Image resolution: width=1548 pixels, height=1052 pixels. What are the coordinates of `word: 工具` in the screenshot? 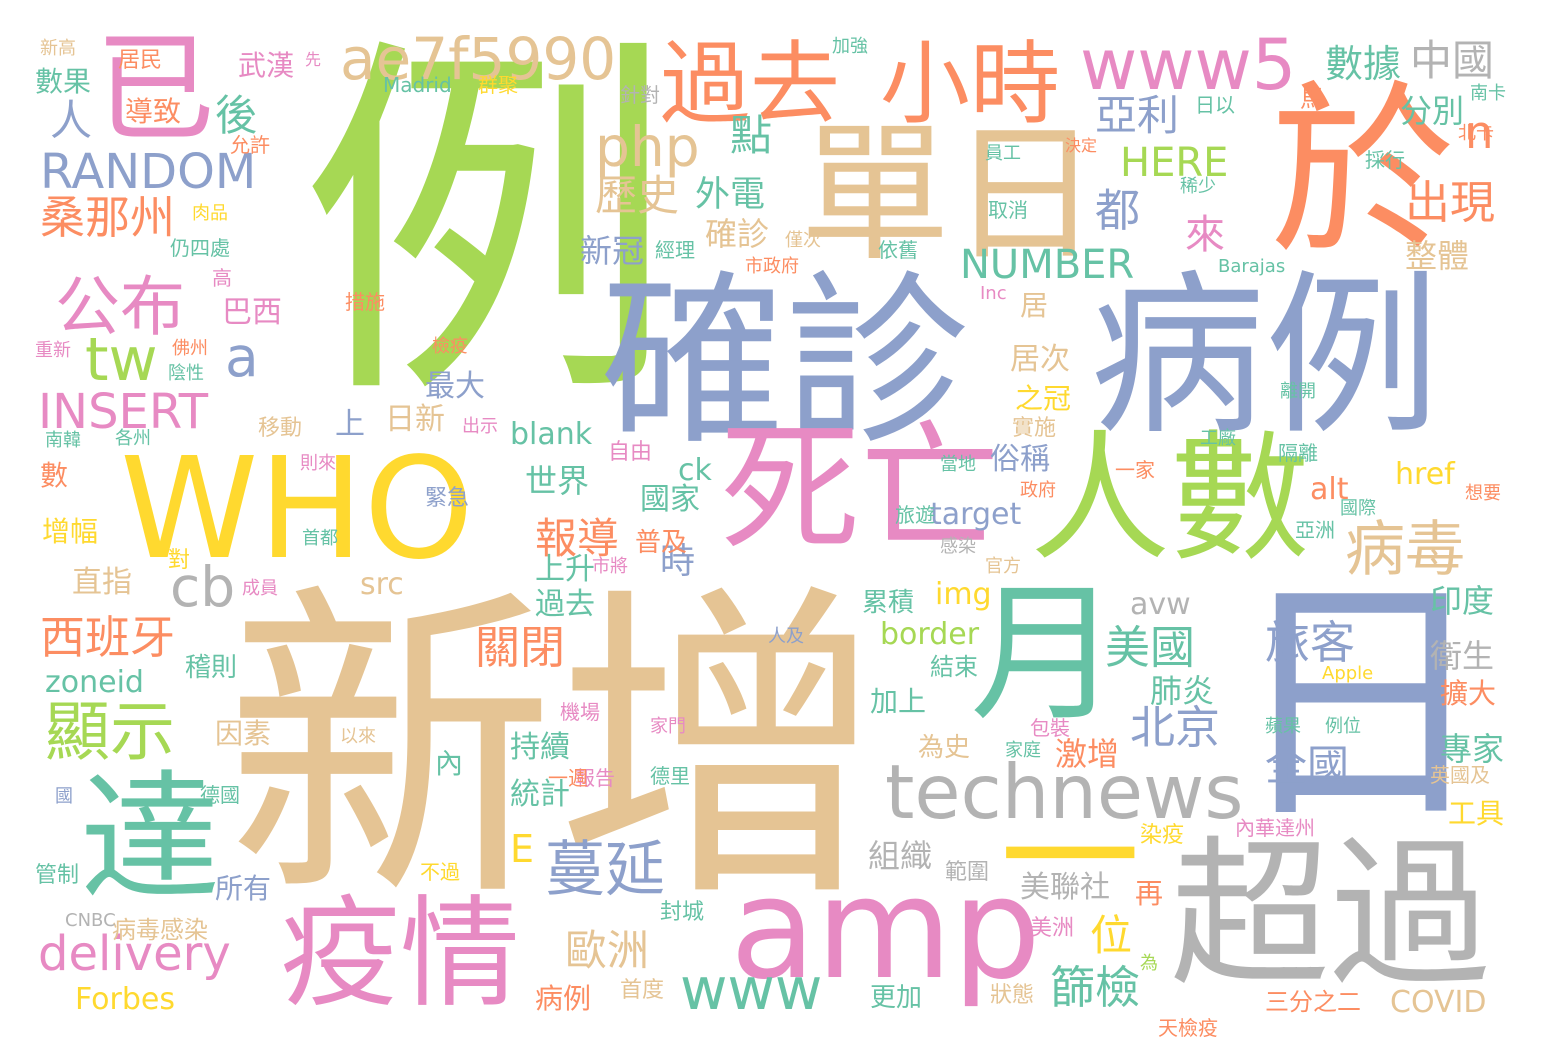 It's located at (1476, 813).